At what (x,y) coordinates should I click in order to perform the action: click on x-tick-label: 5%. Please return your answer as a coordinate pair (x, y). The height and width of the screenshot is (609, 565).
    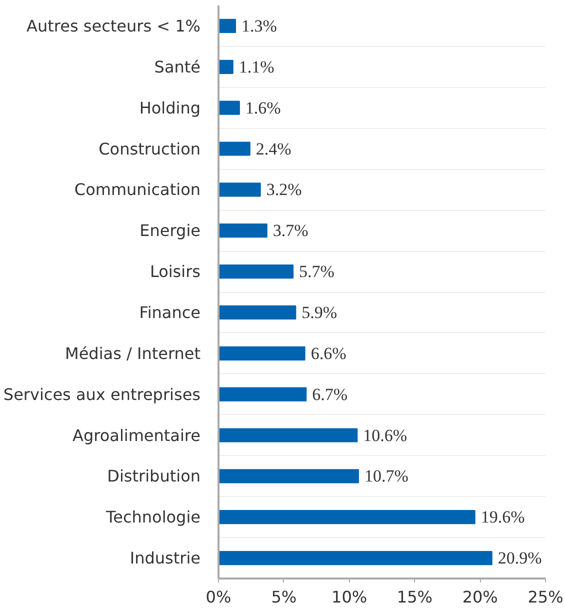
    Looking at the image, I should click on (284, 597).